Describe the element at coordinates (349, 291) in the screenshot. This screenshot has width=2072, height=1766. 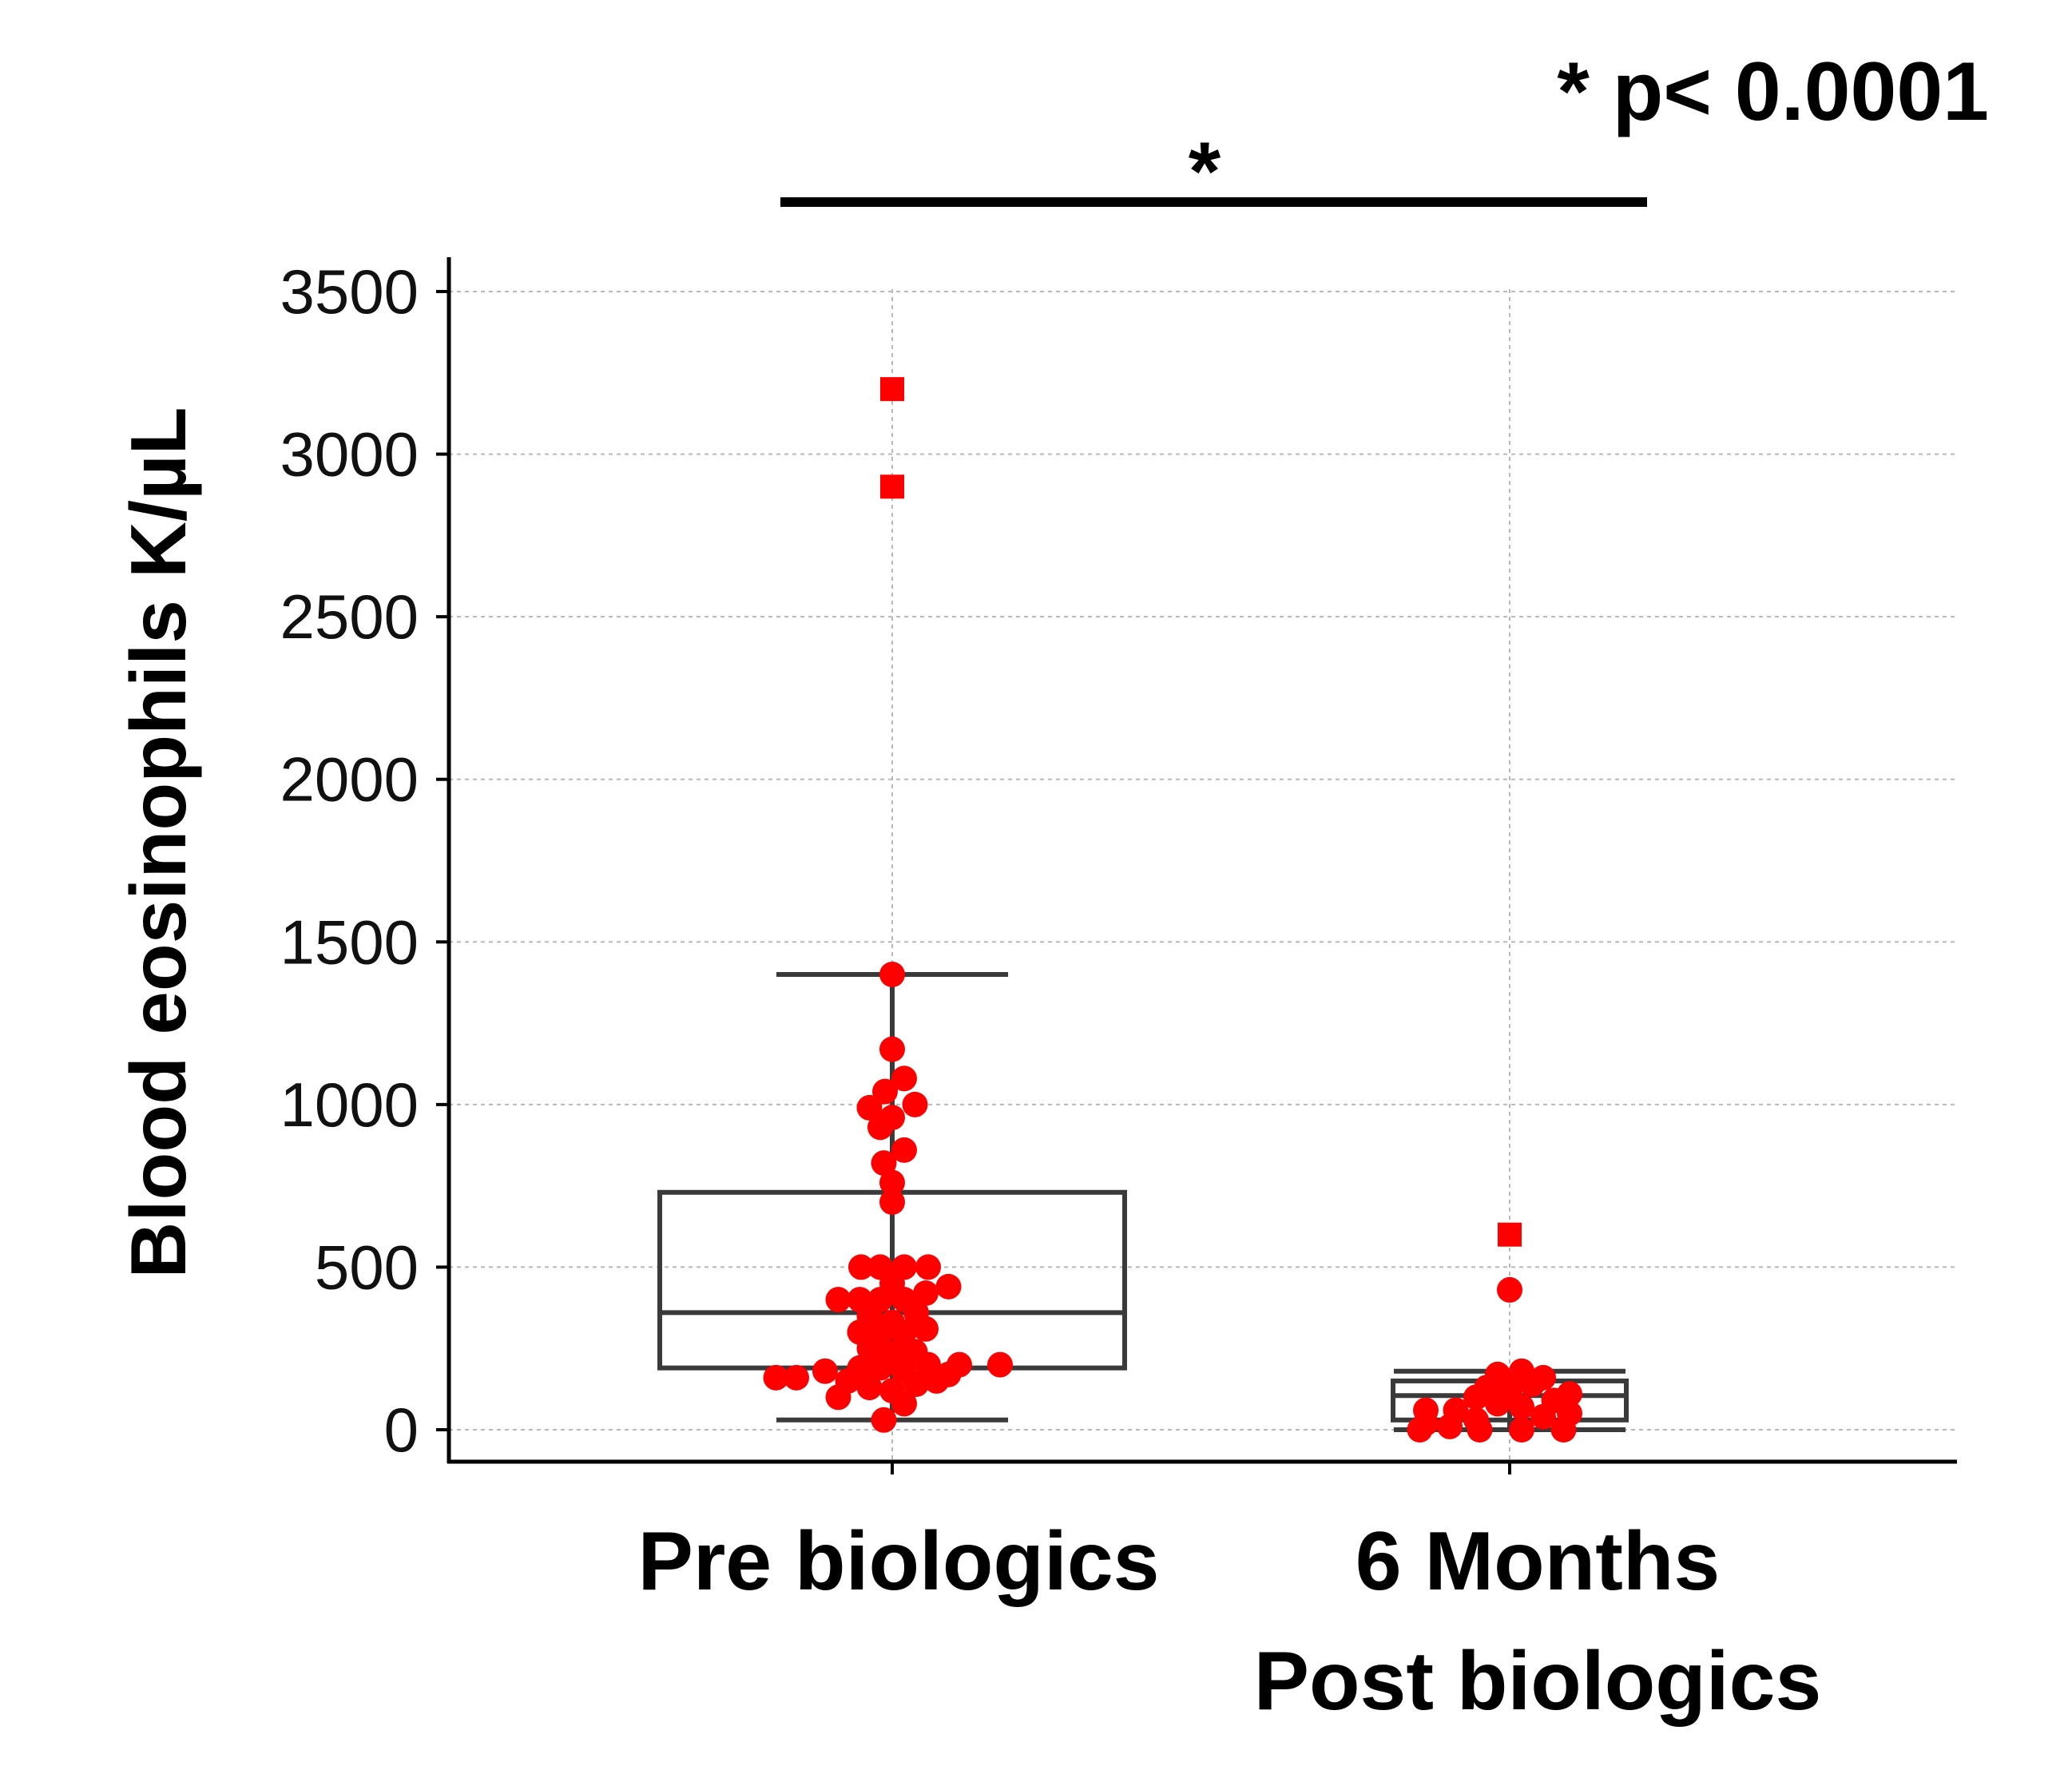
I see `y-tick-label: 3500` at that location.